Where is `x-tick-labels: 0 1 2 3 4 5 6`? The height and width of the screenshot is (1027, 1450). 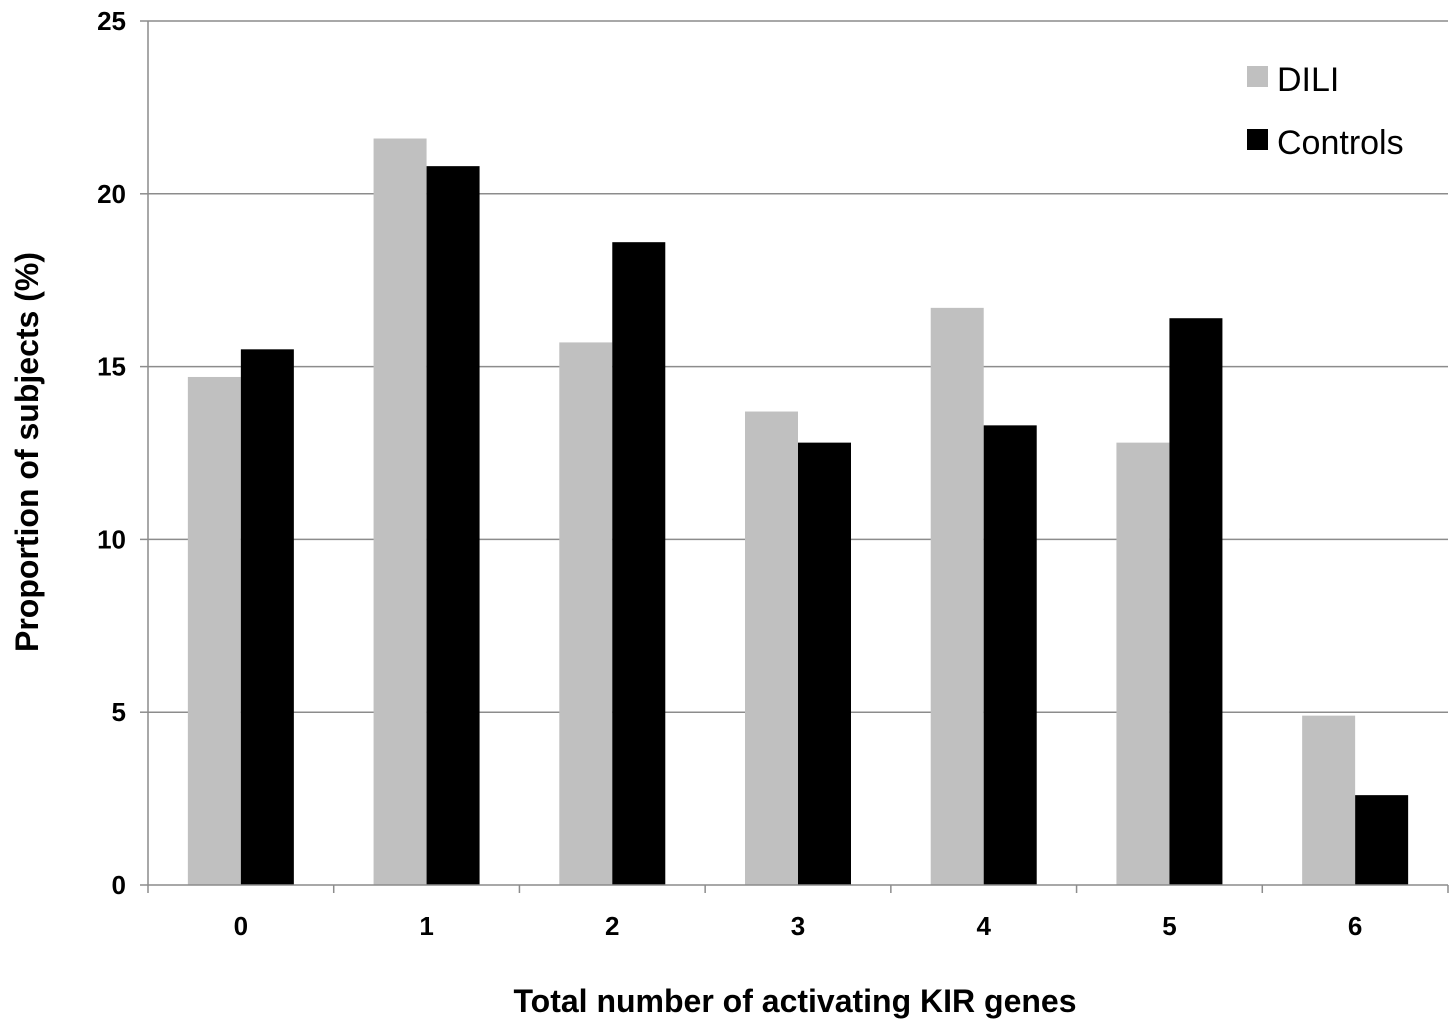
x-tick-labels: 0 1 2 3 4 5 6 is located at coordinates (798, 926).